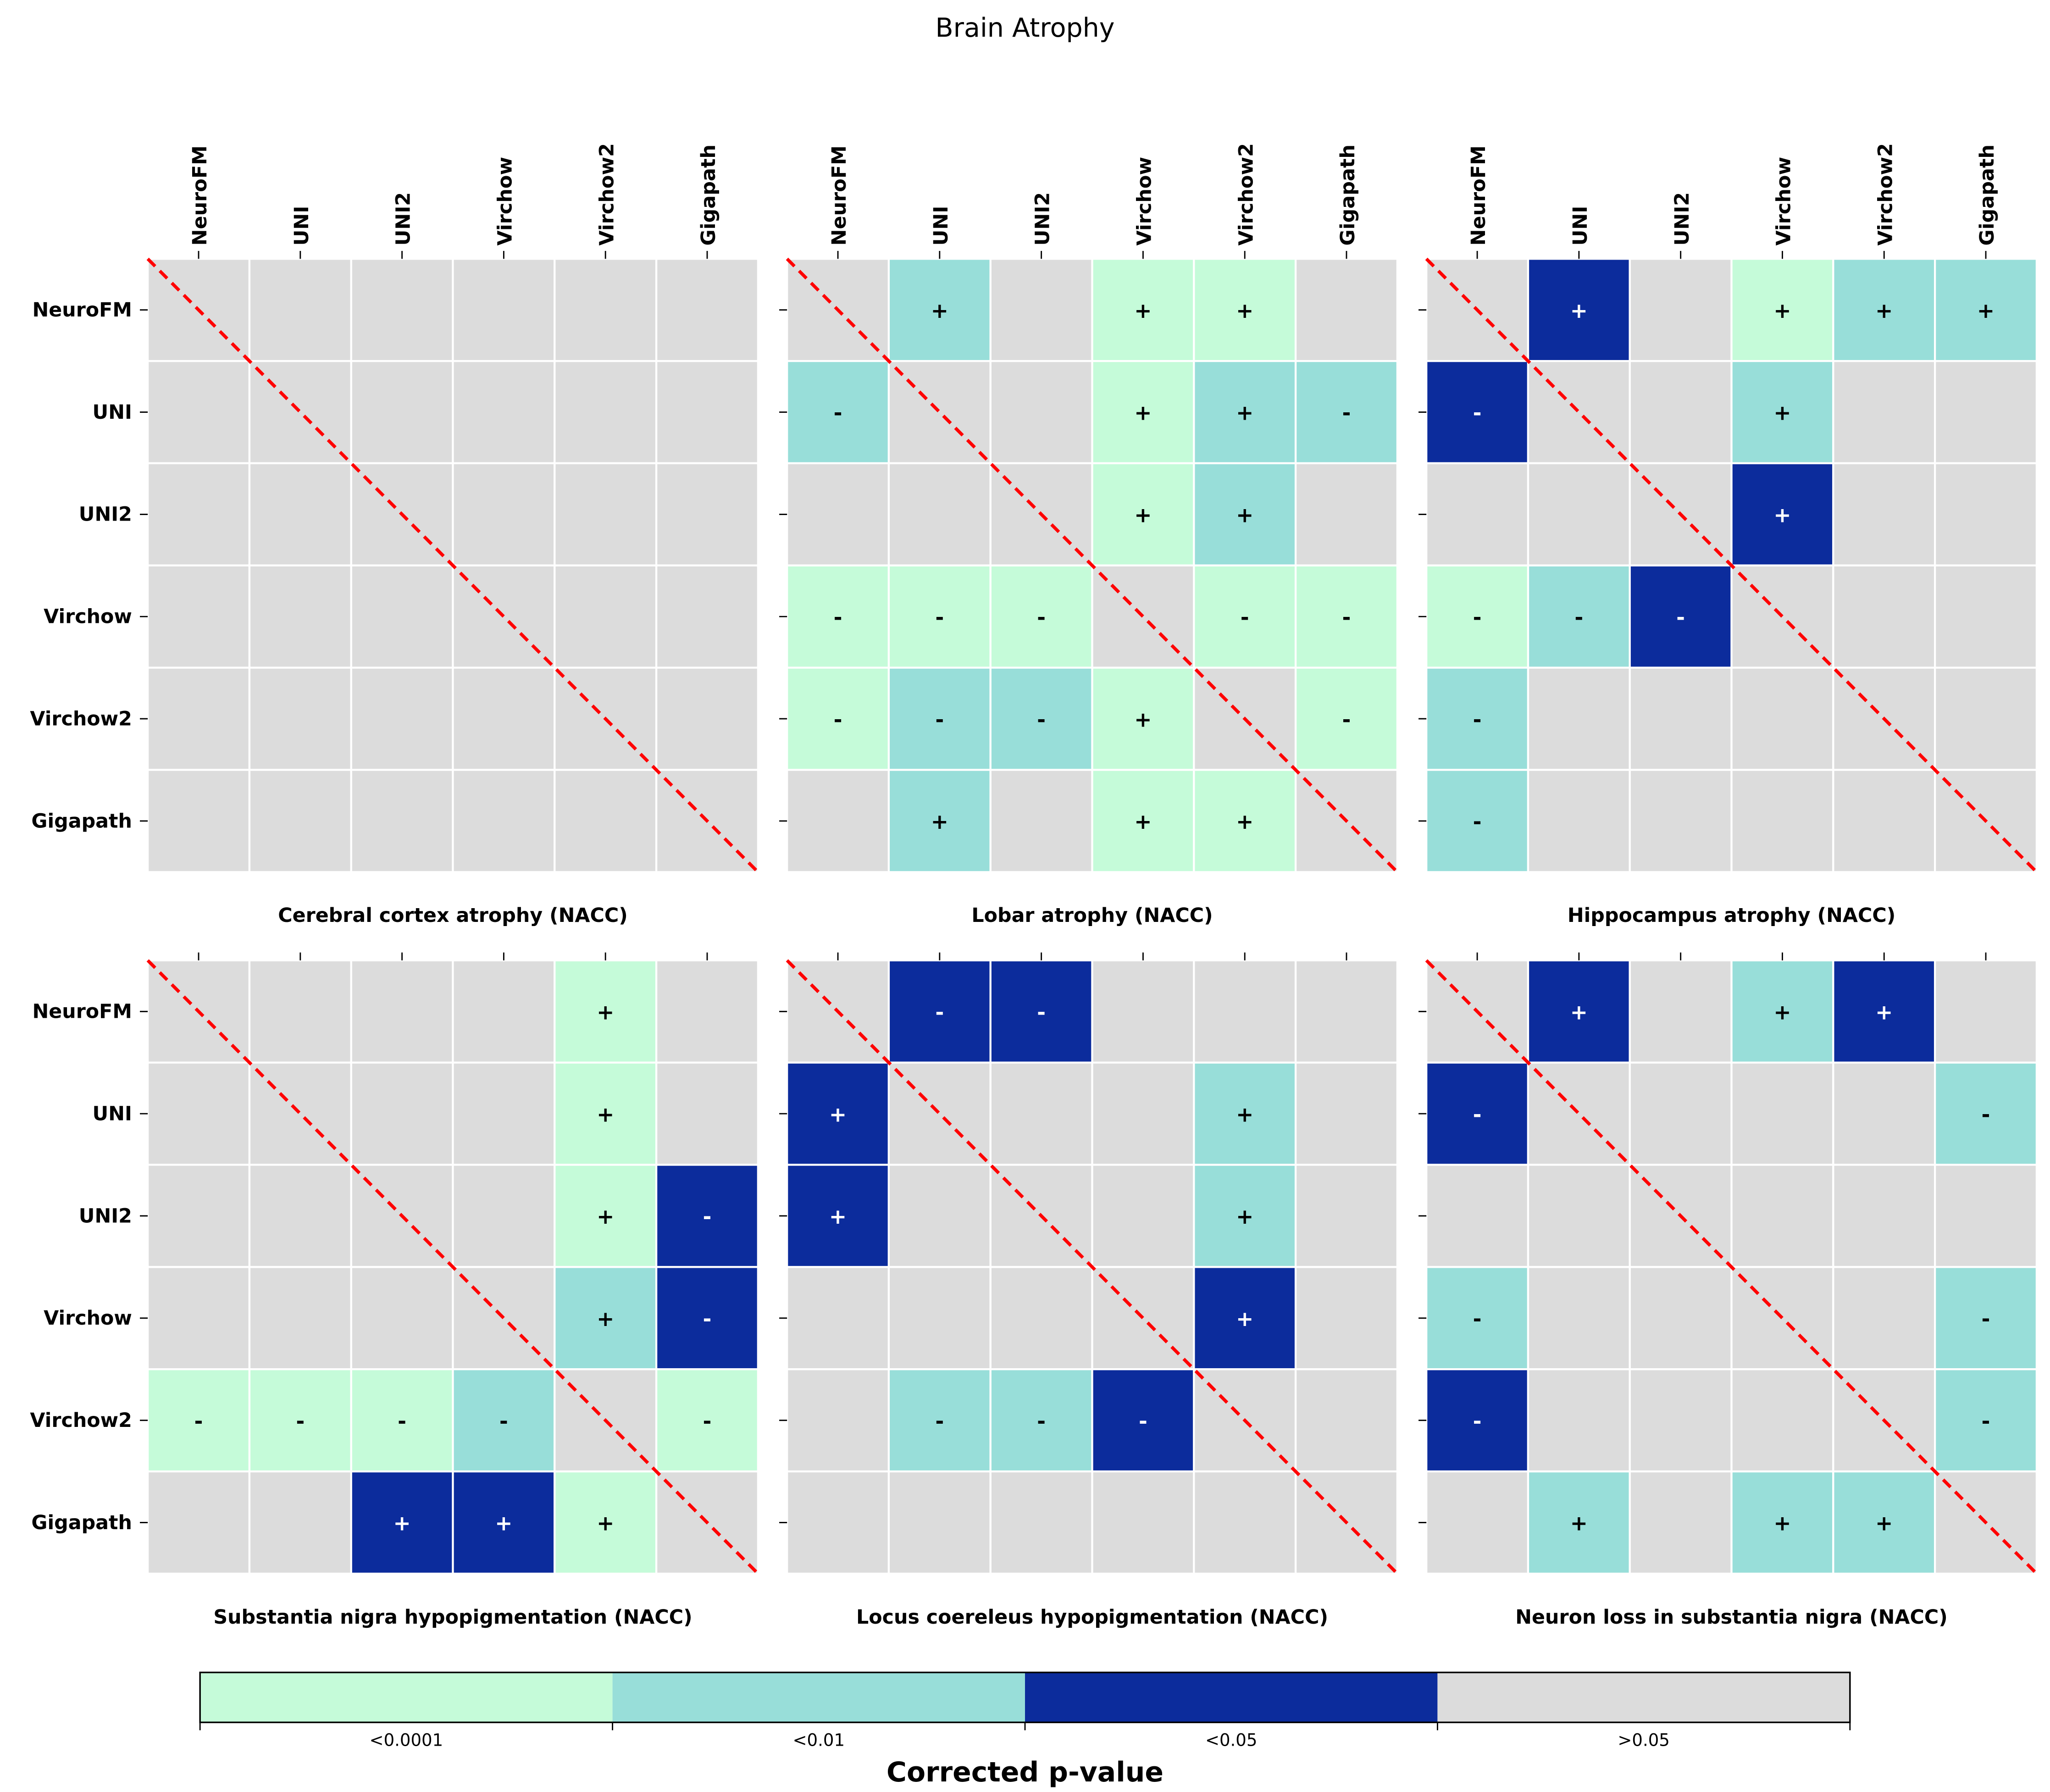  What do you see at coordinates (1478, 195) in the screenshot?
I see `x-tick-label: NeuroFM` at bounding box center [1478, 195].